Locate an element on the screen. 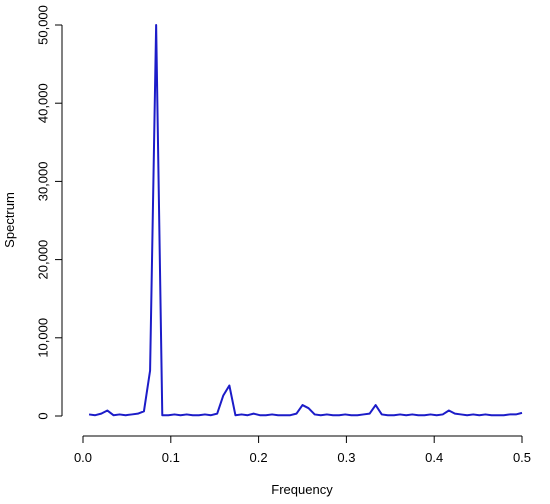  x-tick-label: 0.5 is located at coordinates (522, 457).